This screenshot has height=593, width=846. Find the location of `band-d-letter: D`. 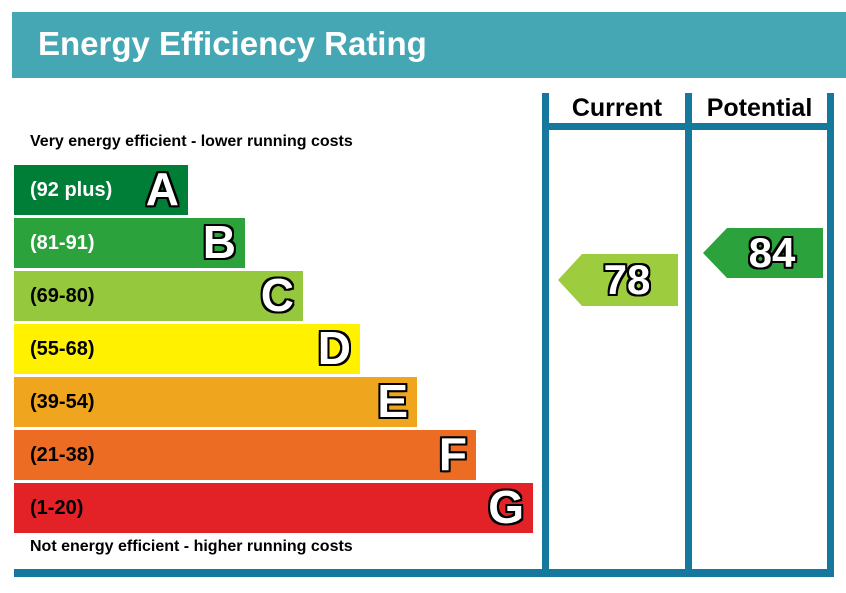

band-d-letter: D is located at coordinates (334, 348).